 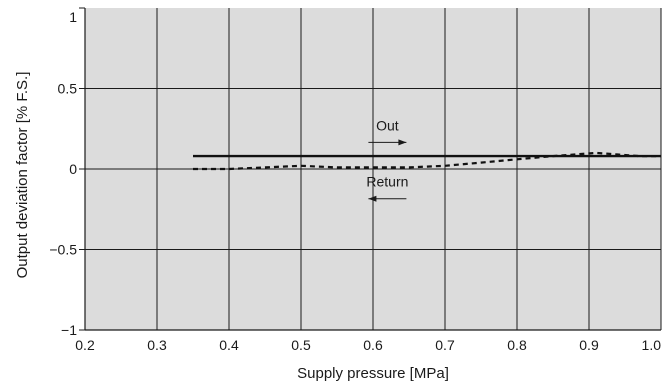 I want to click on x-axis-label: Supply pressure [MPa], so click(x=373, y=373).